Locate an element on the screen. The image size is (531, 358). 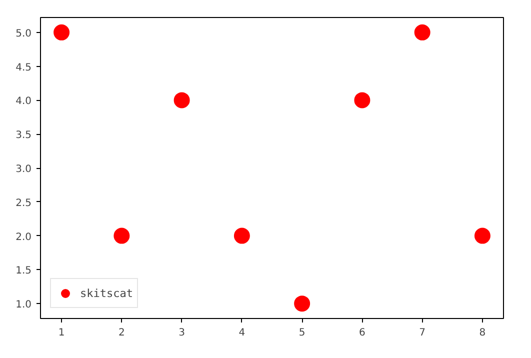
x-tick-label: 3 is located at coordinates (181, 333).